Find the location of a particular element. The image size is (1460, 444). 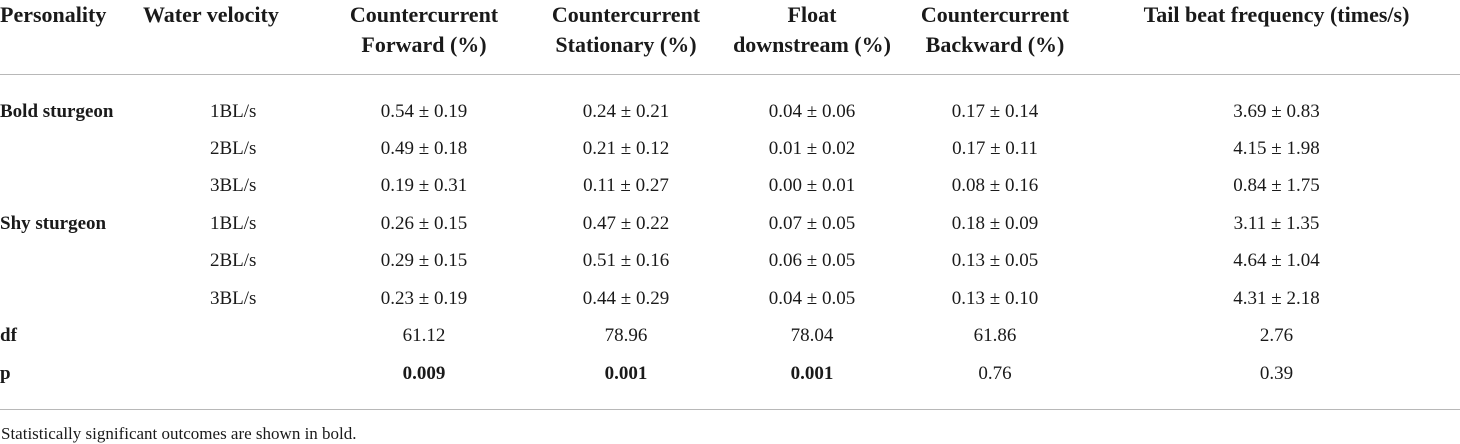

header-personality: Personality is located at coordinates (71, 37).